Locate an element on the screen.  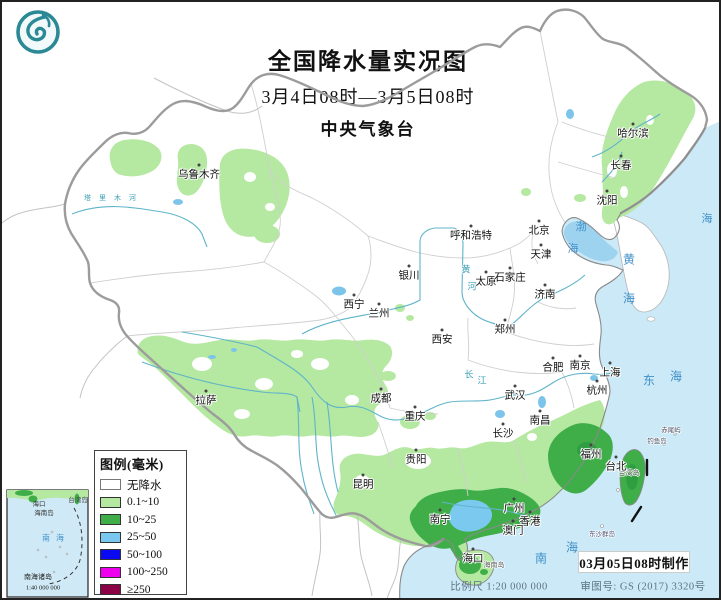
map-feature-label: 江 is located at coordinates (482, 380).